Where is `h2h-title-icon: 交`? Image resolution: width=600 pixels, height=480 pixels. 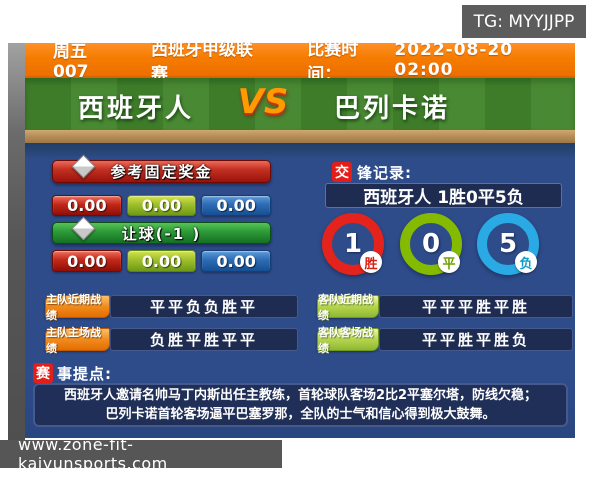 h2h-title-icon: 交 is located at coordinates (342, 172).